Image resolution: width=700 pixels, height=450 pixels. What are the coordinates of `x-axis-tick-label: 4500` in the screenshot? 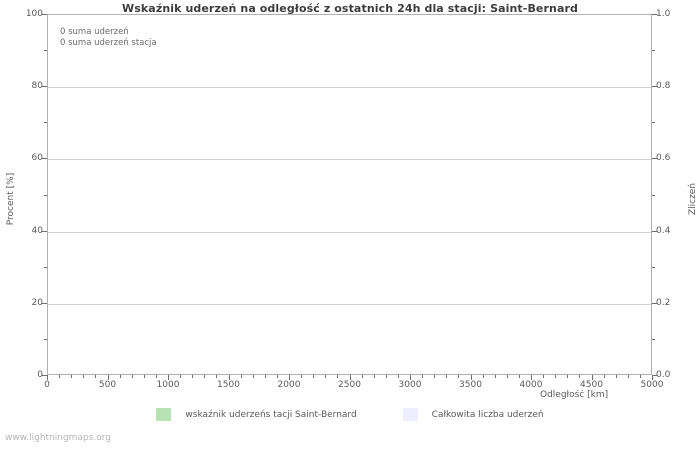 It's located at (591, 385).